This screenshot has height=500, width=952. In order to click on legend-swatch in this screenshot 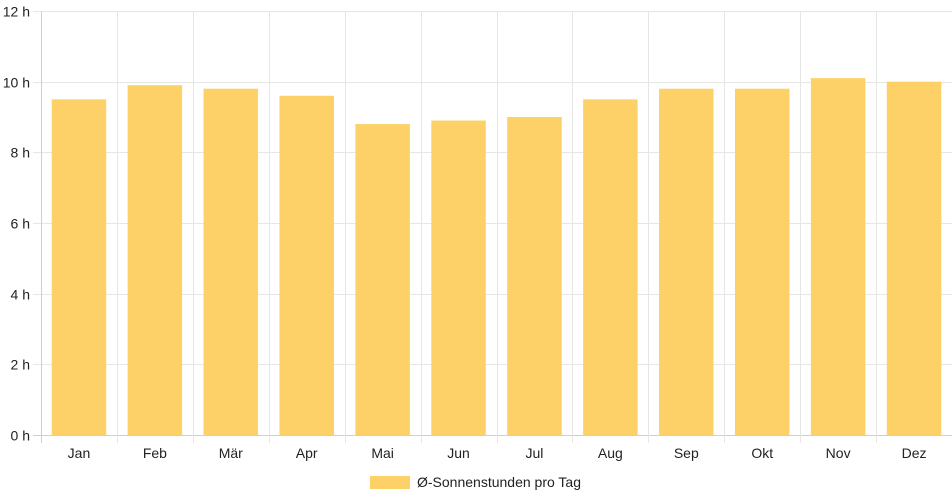, I will do `click(390, 482)`.